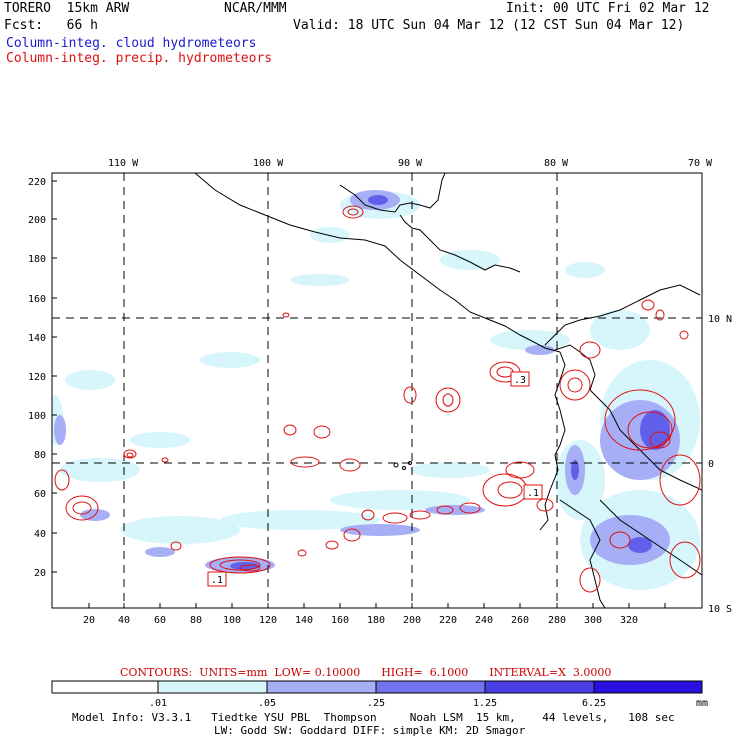  Describe the element at coordinates (123, 163) in the screenshot. I see `lon-label-110w: 110 W` at that location.